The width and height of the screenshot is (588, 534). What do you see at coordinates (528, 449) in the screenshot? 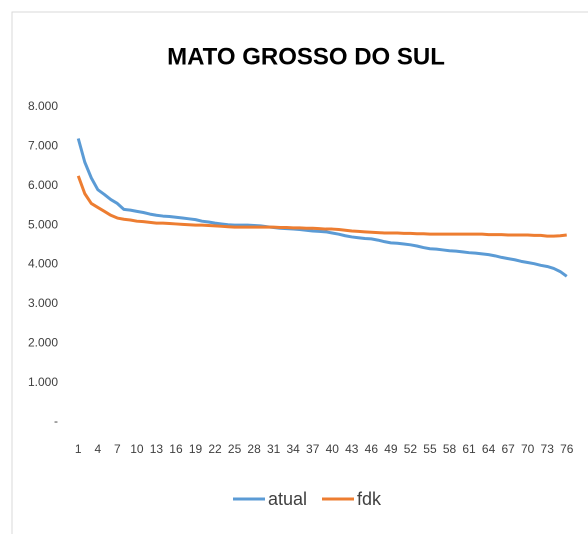
I see `x-tick-label: 70` at bounding box center [528, 449].